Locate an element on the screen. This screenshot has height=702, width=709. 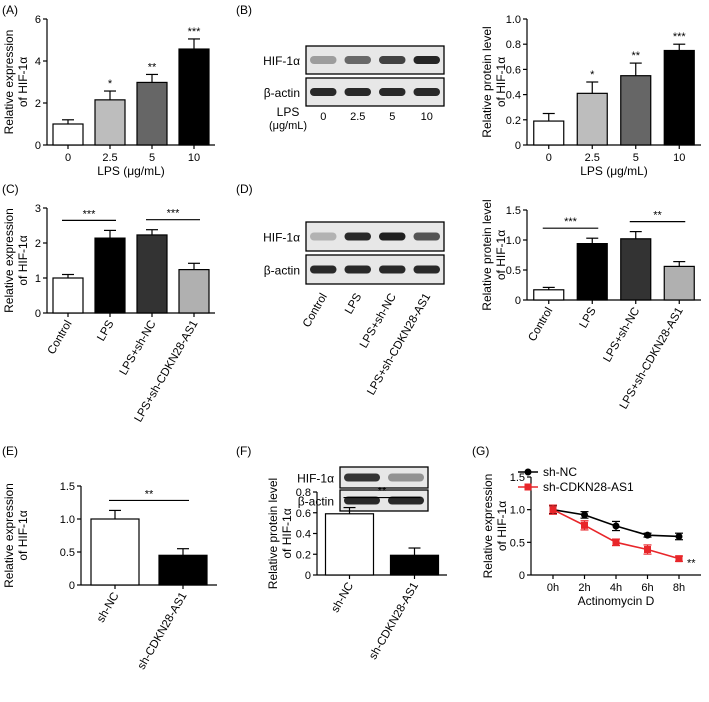
bracket-label: *** is located at coordinates (174, 214).